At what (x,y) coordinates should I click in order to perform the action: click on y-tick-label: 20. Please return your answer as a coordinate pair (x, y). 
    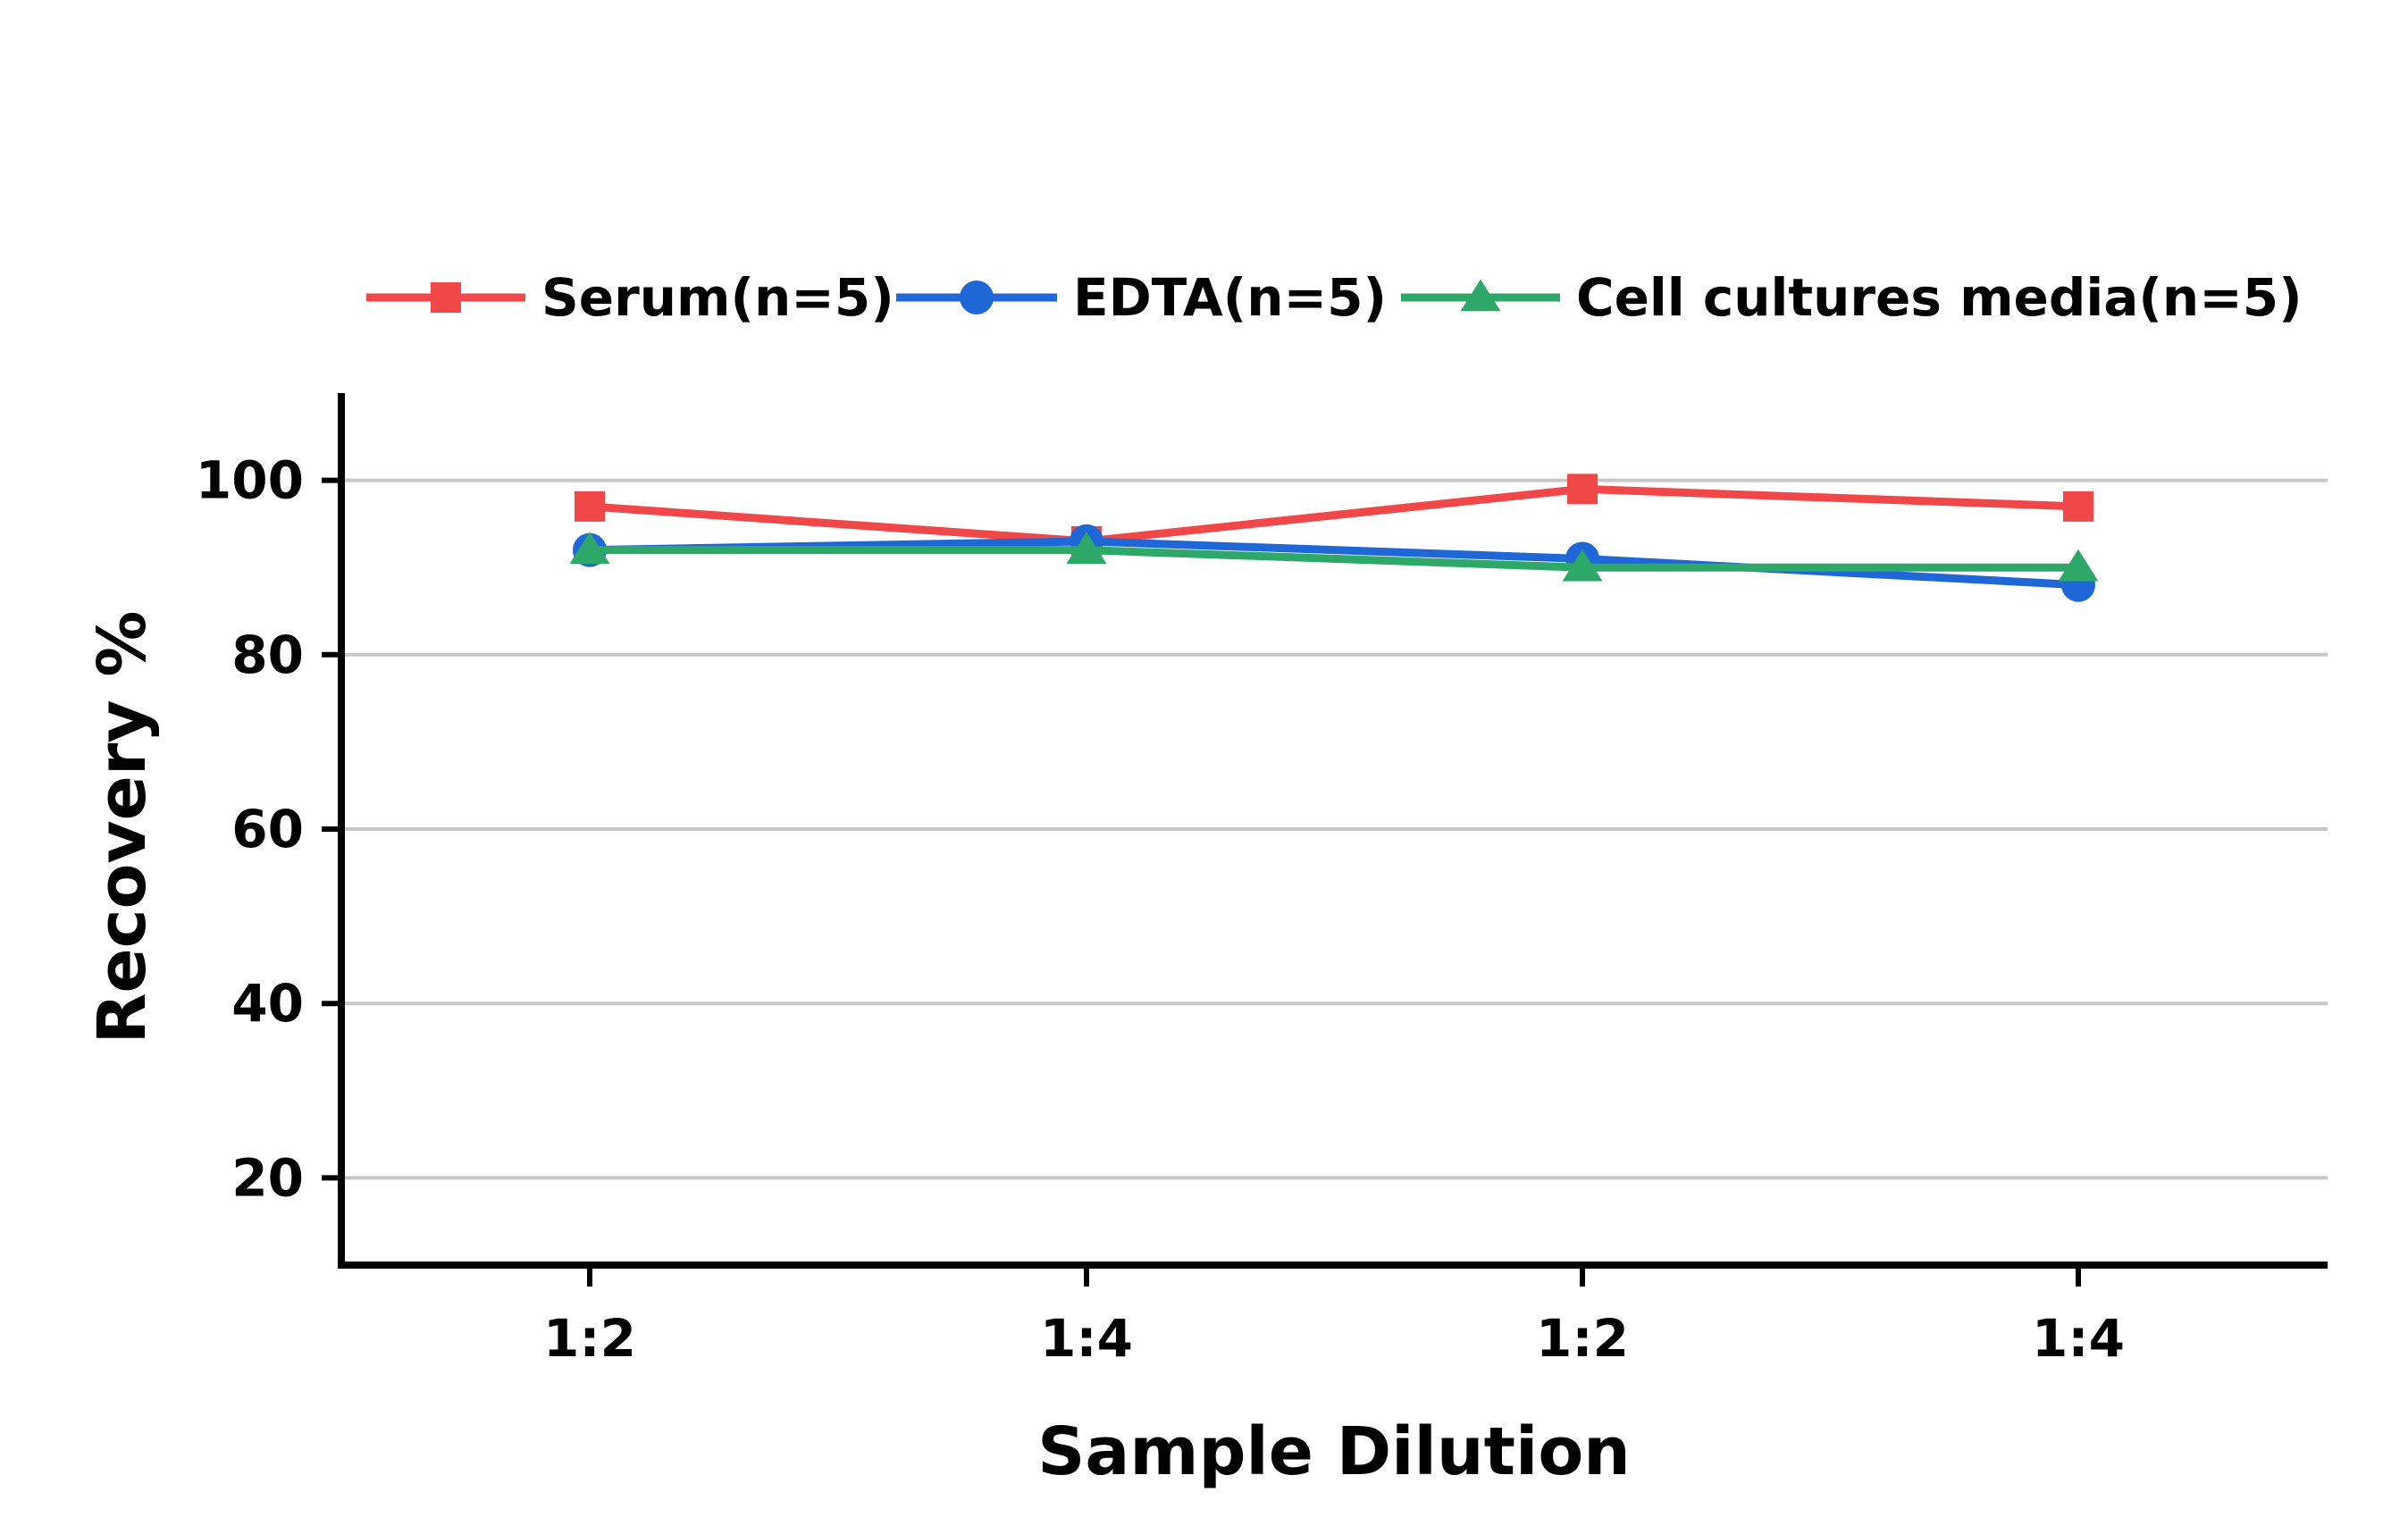
    Looking at the image, I should click on (267, 1177).